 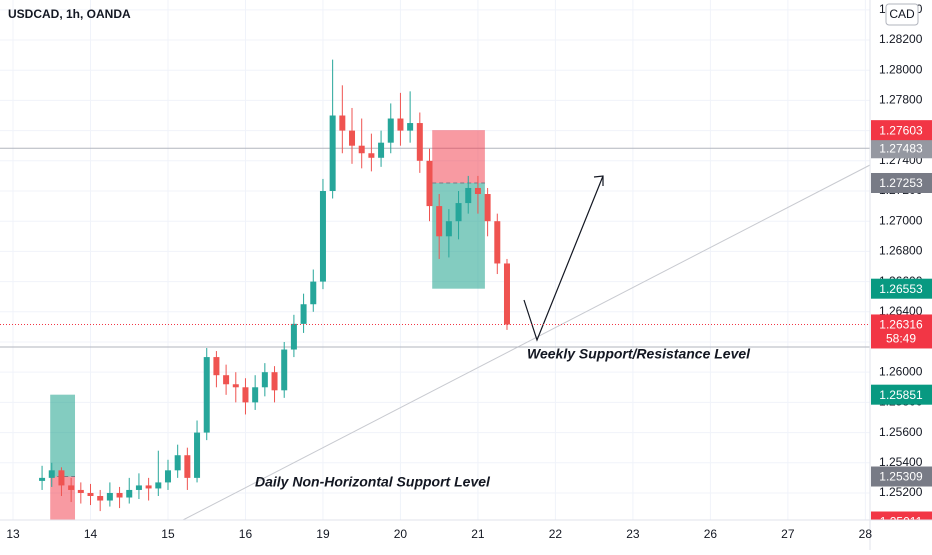 I want to click on last-price-bg, so click(x=901, y=331).